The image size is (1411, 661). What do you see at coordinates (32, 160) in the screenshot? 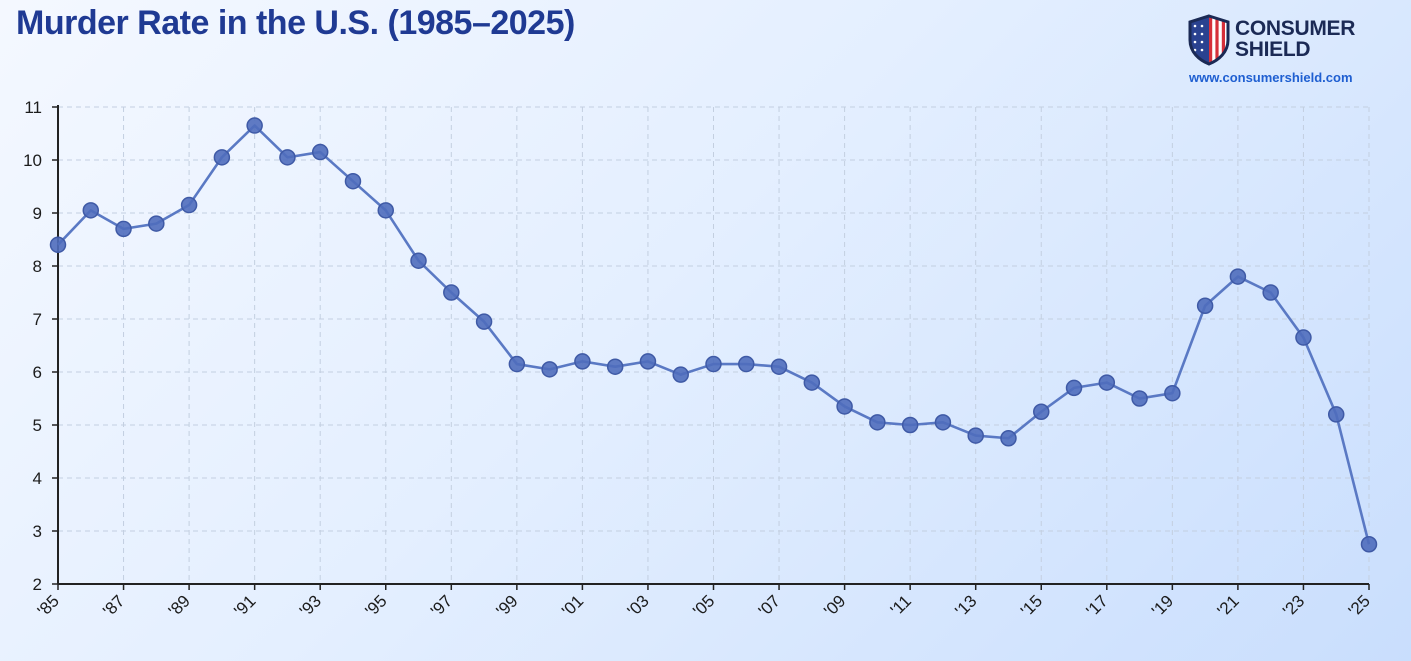
I see `y-tick-label: 10` at bounding box center [32, 160].